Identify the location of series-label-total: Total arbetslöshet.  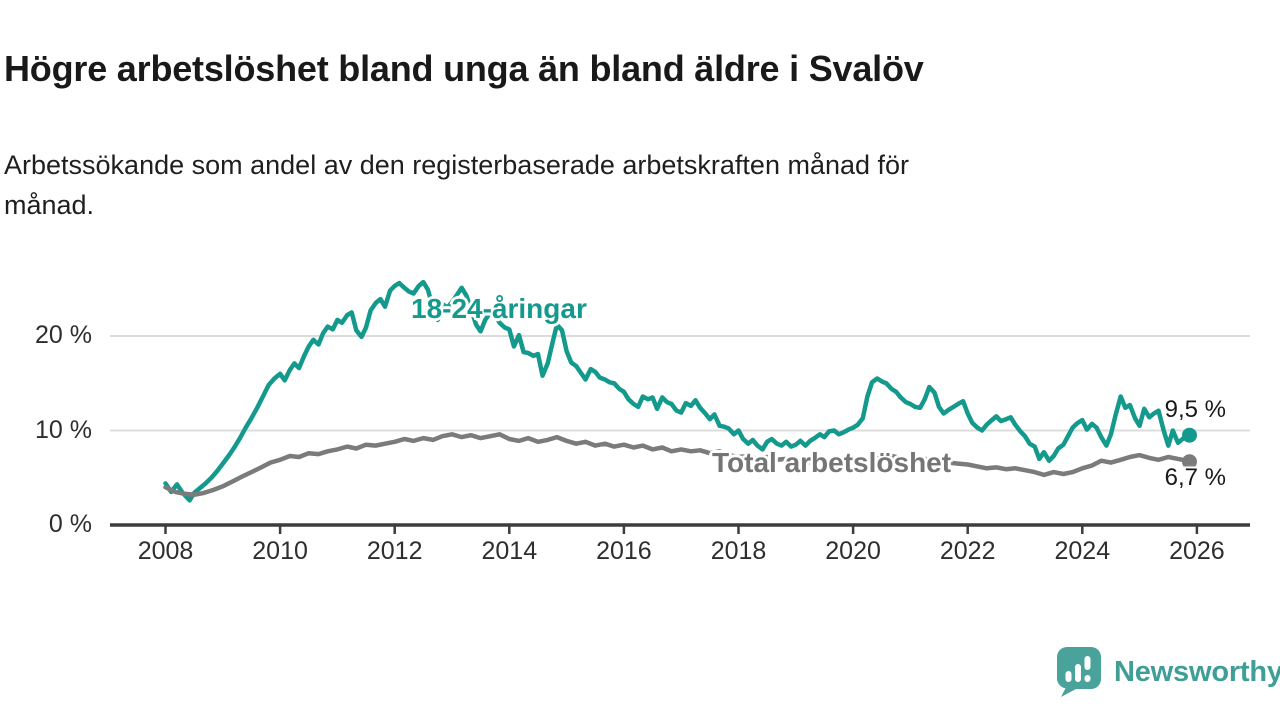
(832, 462).